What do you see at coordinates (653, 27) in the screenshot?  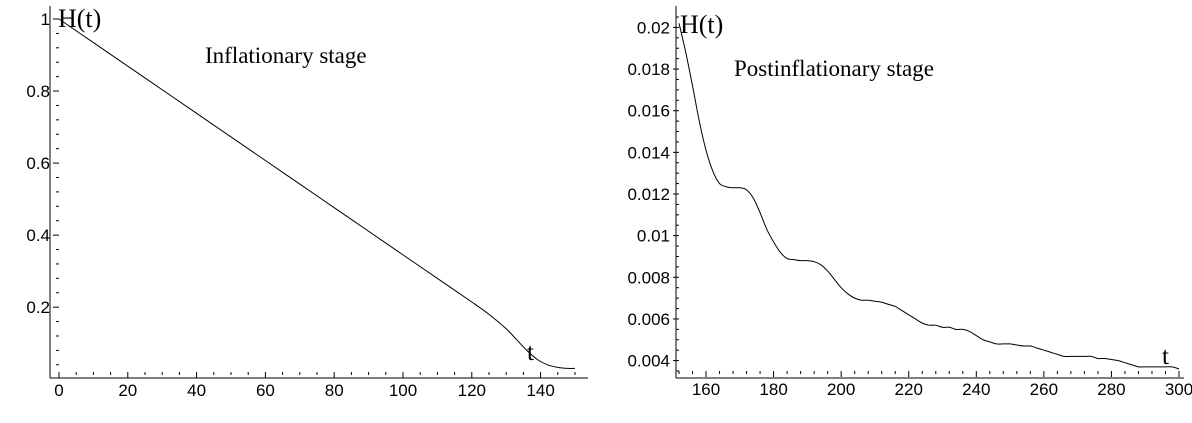 I see `y-tick-label: 0.02` at bounding box center [653, 27].